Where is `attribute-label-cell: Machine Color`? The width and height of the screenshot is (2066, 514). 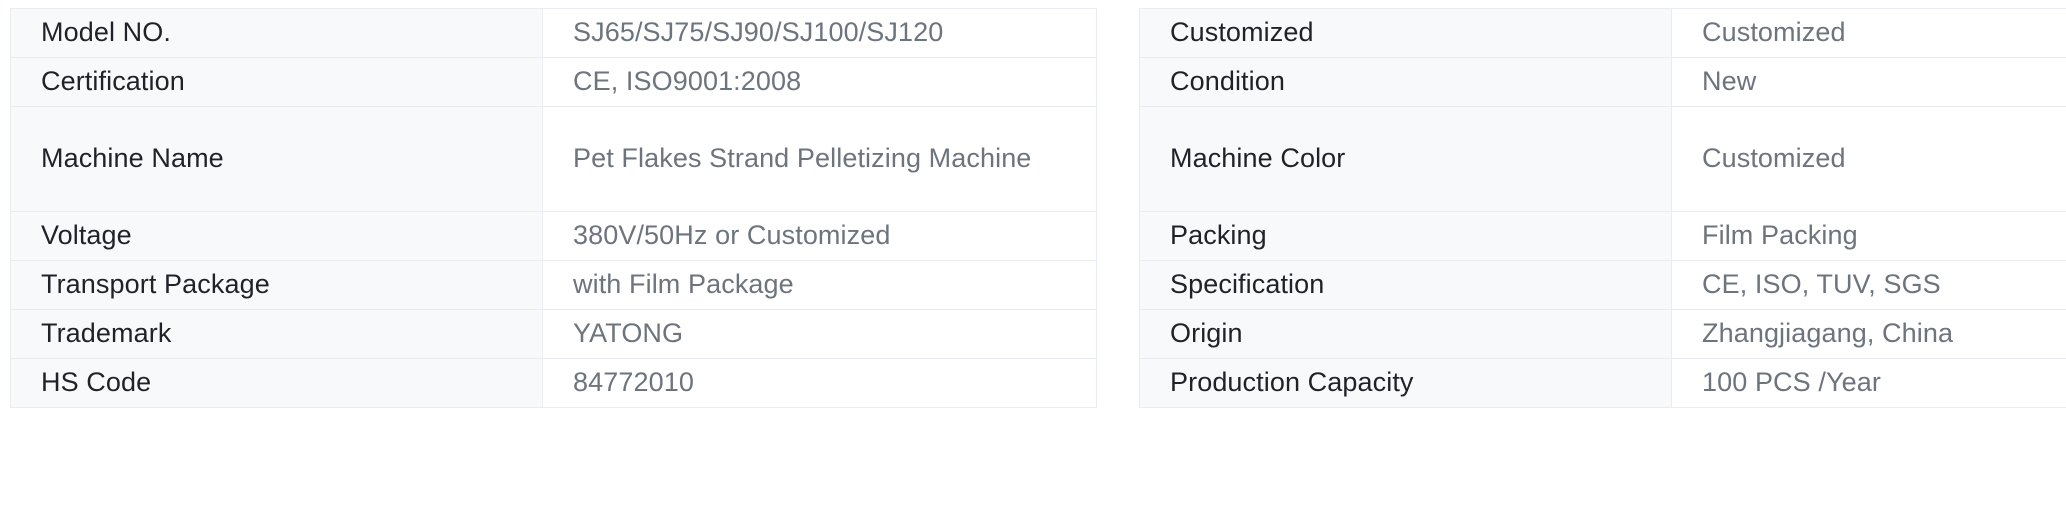 attribute-label-cell: Machine Color is located at coordinates (1405, 159).